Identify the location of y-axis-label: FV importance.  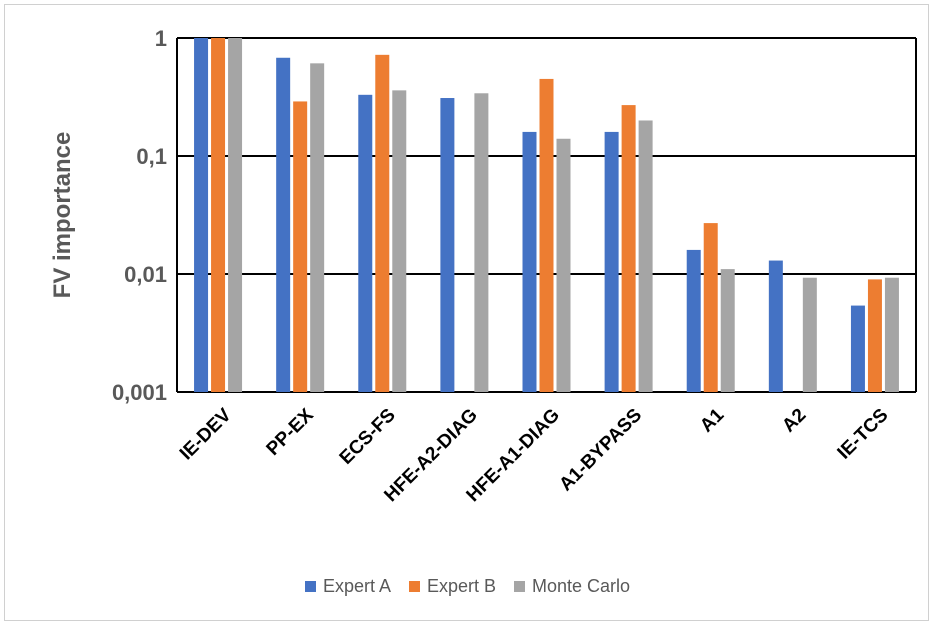
(62, 215).